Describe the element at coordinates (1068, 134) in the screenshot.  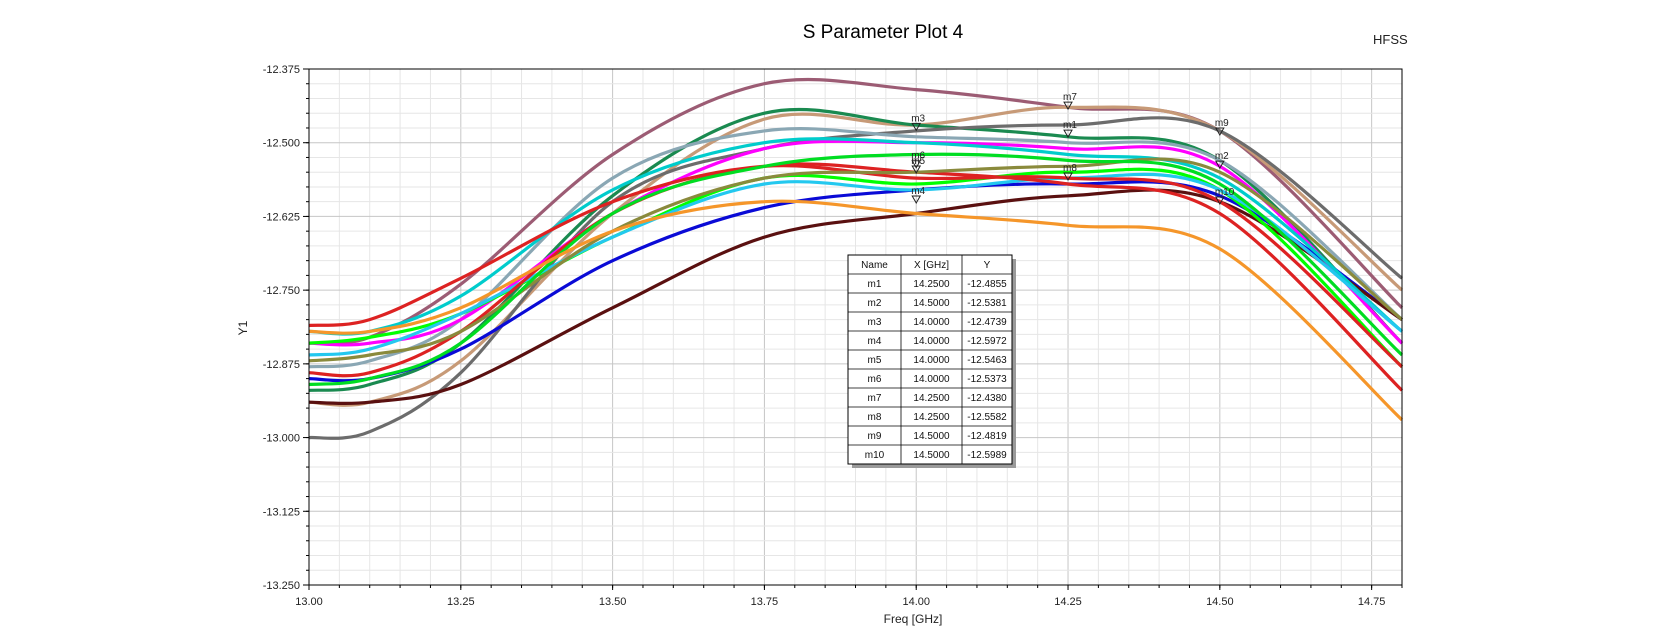
I see `marker-m1-icon` at that location.